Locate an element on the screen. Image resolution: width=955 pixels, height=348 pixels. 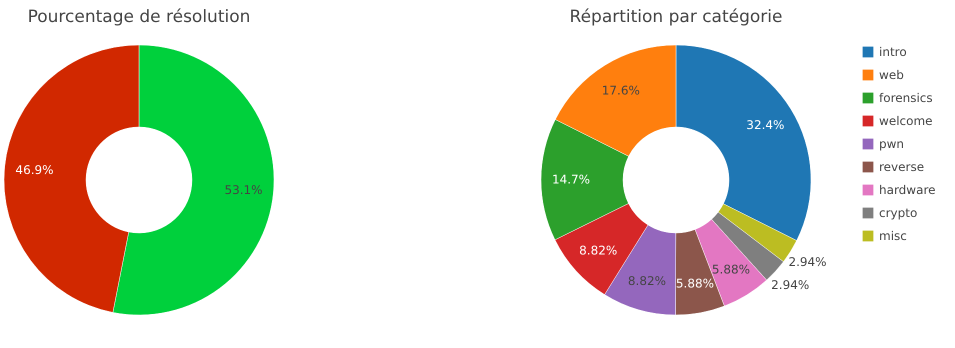
legend-label: forensics is located at coordinates (906, 98).